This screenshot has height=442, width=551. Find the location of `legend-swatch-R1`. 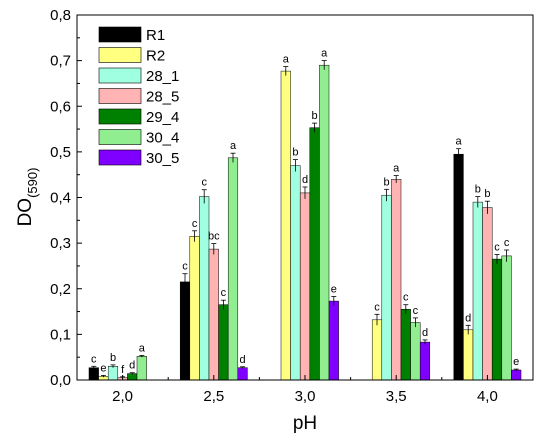

legend-swatch-R1 is located at coordinates (120, 34).